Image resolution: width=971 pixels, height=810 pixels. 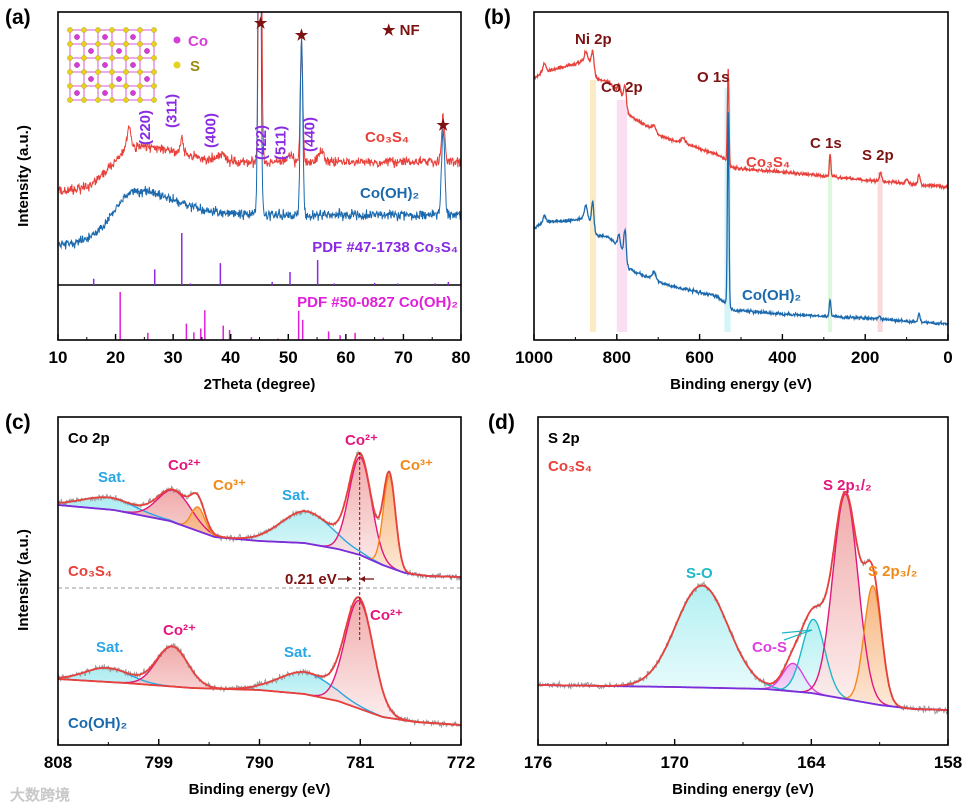 What do you see at coordinates (385, 247) in the screenshot?
I see `reference-label-pdf47: PDF #47-1738 Co₃S₄` at bounding box center [385, 247].